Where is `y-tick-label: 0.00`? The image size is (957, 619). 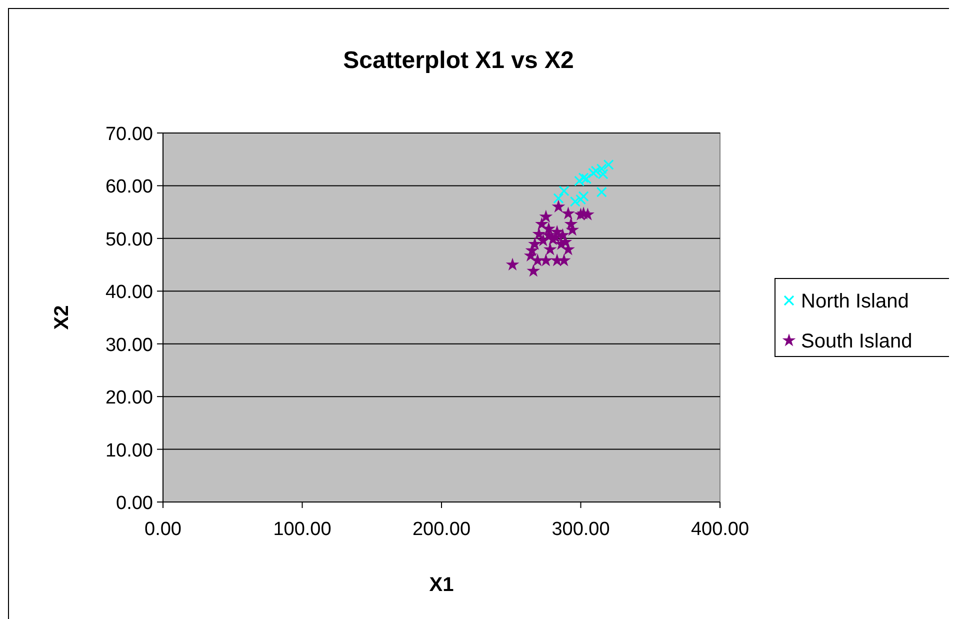 y-tick-label: 0.00 is located at coordinates (134, 503).